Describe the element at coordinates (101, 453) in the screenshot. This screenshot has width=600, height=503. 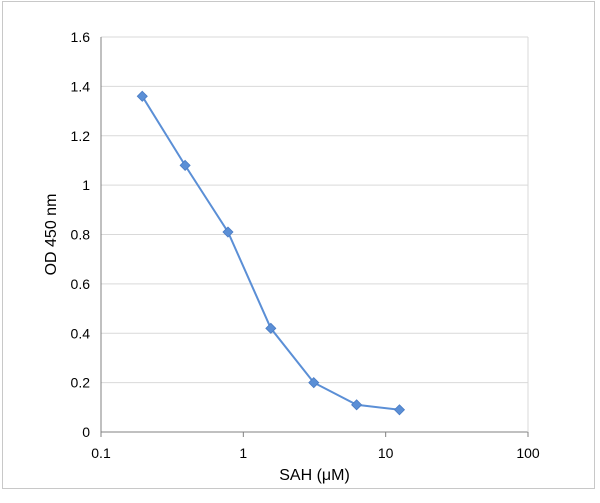
I see `x-tick-label: 0.1` at that location.